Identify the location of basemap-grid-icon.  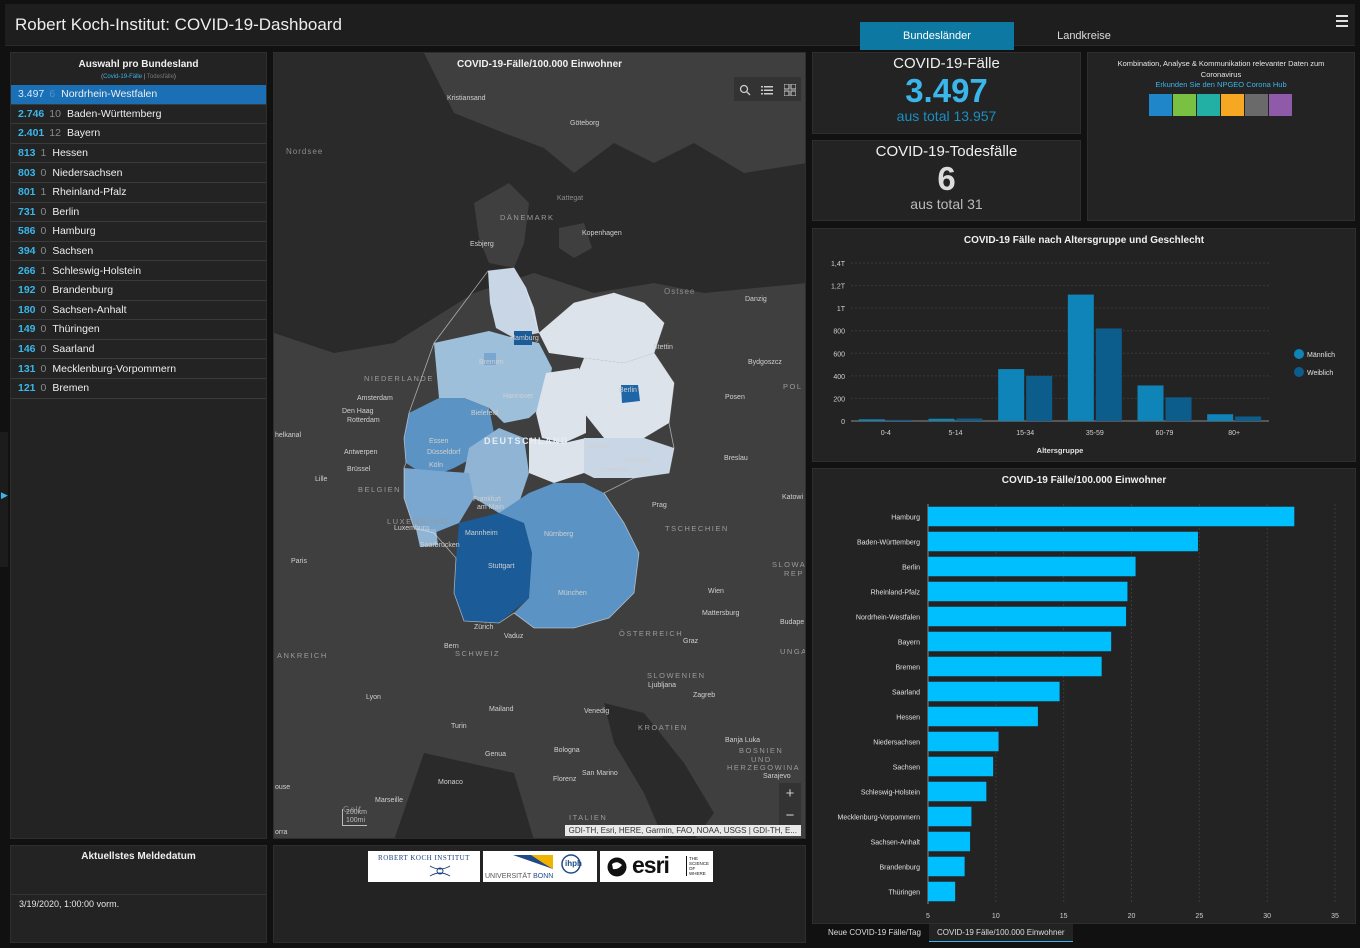
(790, 90).